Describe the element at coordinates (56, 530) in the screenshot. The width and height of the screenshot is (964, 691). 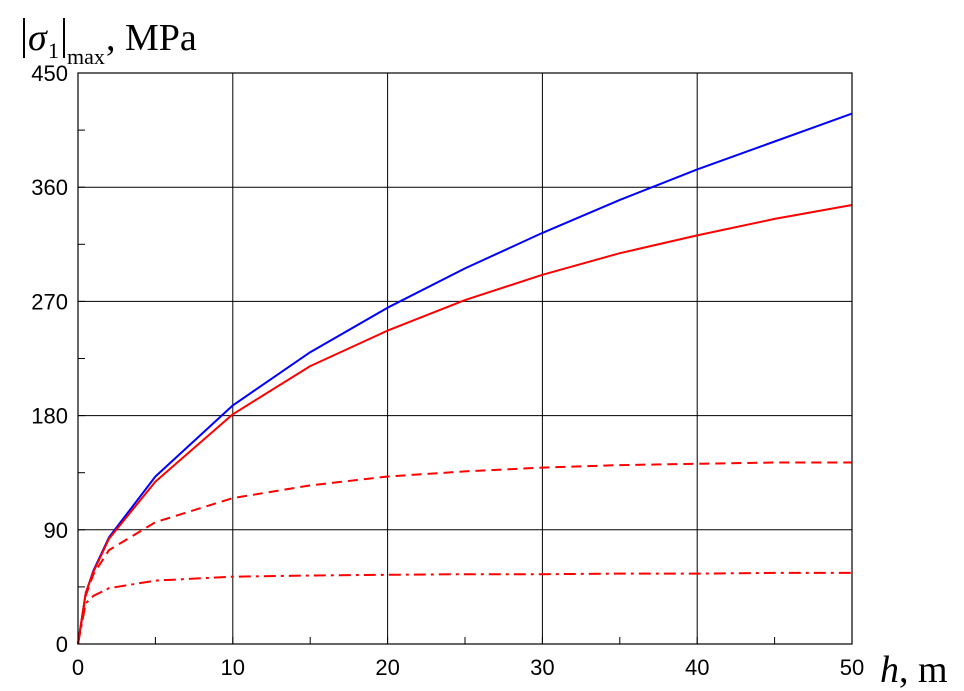
I see `y-tick-label: 90` at that location.